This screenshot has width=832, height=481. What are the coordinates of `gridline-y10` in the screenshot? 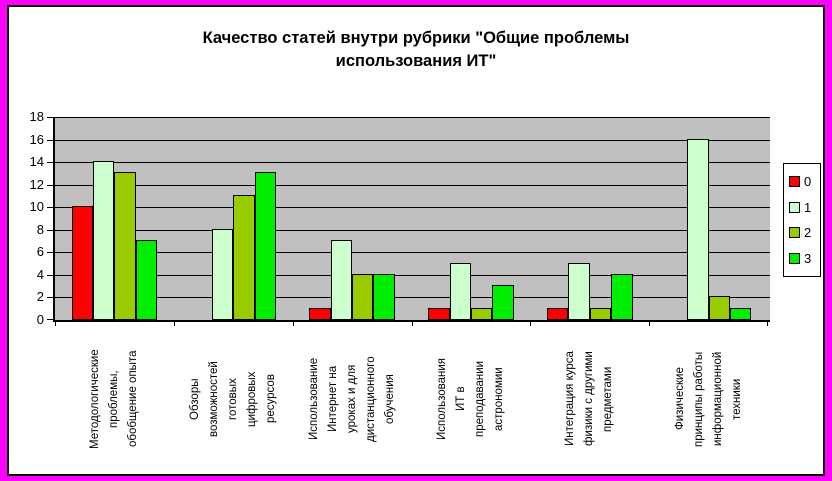 It's located at (412, 208).